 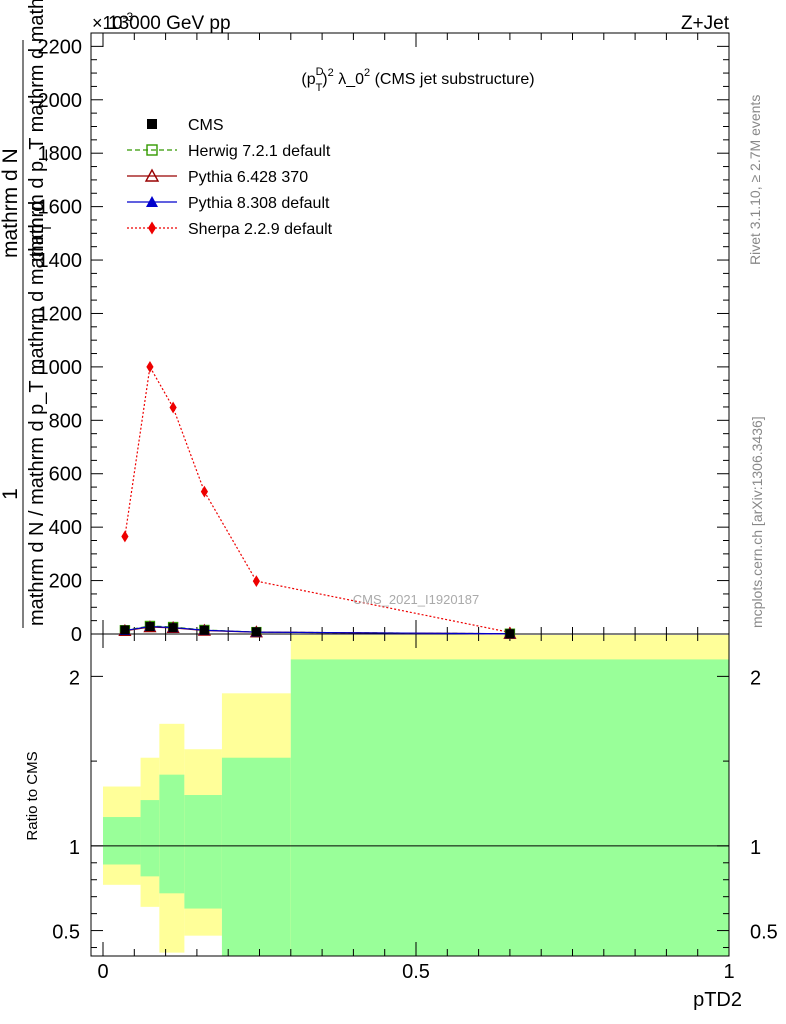 What do you see at coordinates (248, 177) in the screenshot?
I see `legend-label-2: Pythia 6.428 370` at bounding box center [248, 177].